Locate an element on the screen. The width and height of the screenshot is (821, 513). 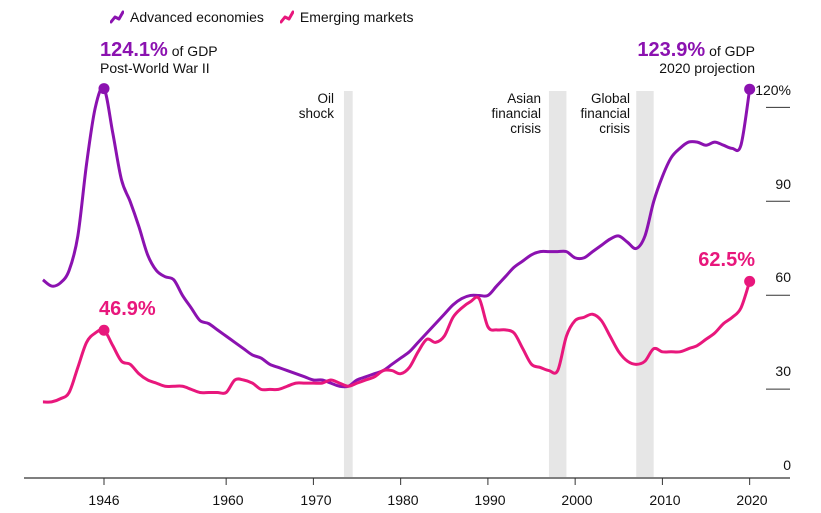
x-tick-label: 1990 is located at coordinates (490, 500).